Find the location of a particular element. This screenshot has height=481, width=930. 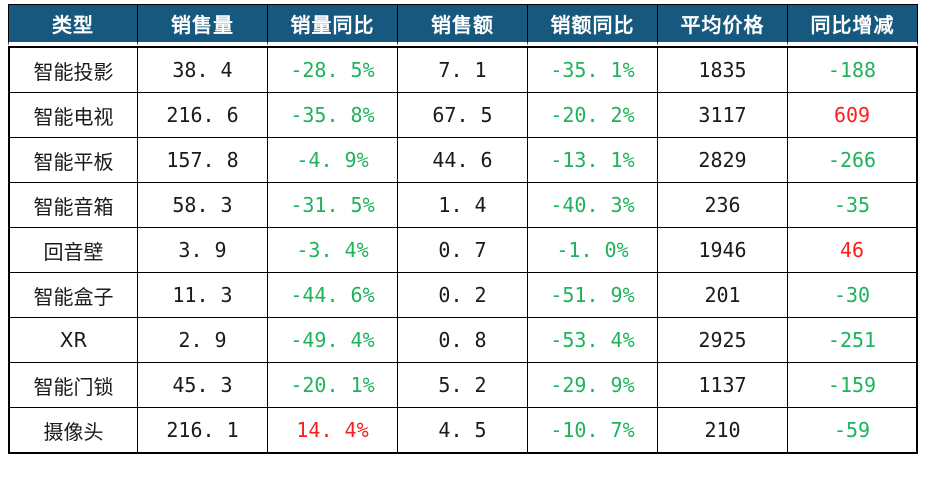

cell-value: -35 is located at coordinates (853, 205).